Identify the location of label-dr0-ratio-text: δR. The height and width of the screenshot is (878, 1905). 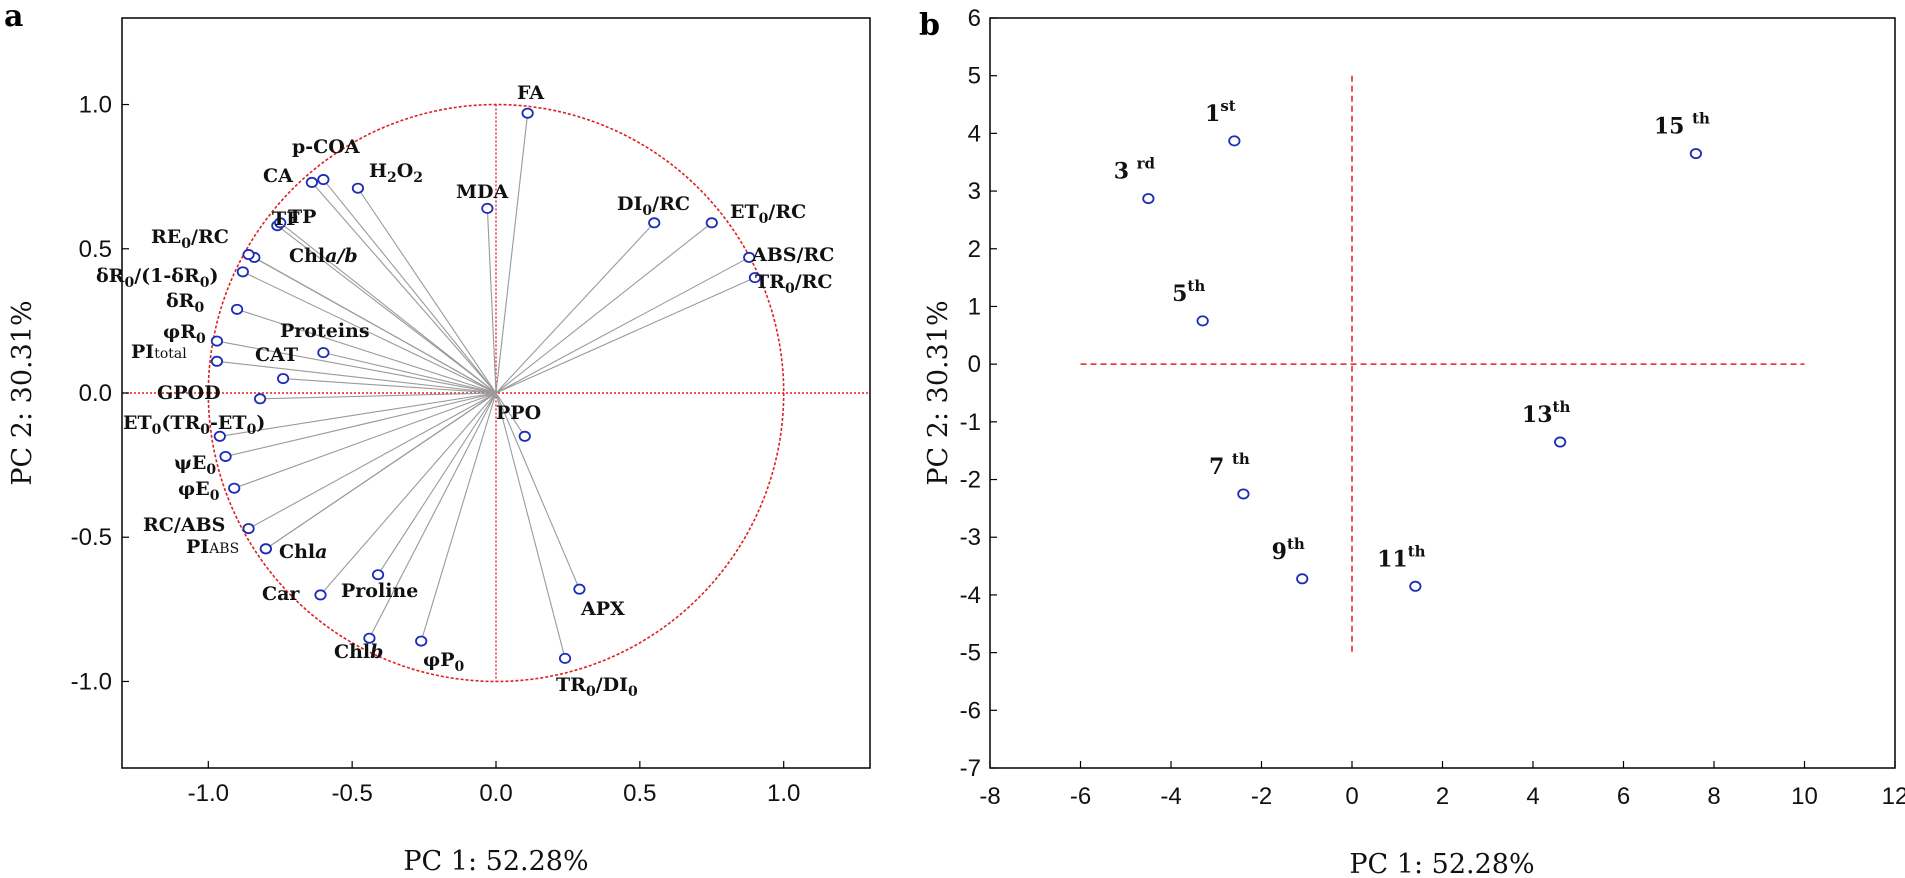
(110, 276).